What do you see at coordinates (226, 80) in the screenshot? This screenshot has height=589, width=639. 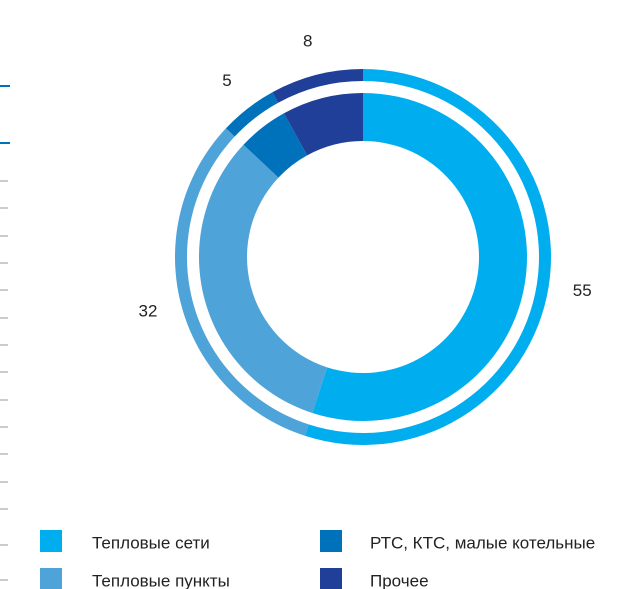 I see `data-label: 5` at bounding box center [226, 80].